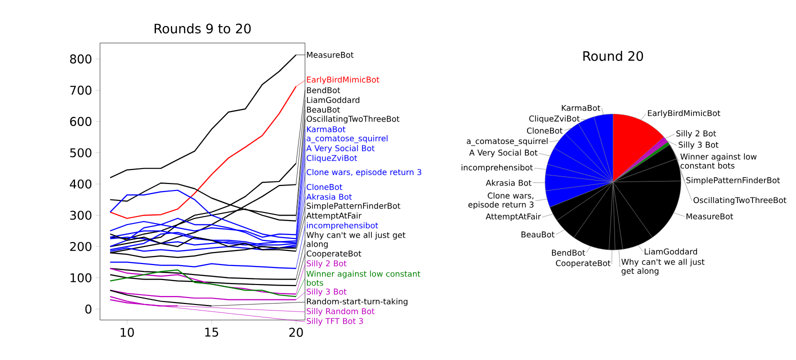 The width and height of the screenshot is (796, 360). I want to click on text: Silly 2 Bot, so click(326, 264).